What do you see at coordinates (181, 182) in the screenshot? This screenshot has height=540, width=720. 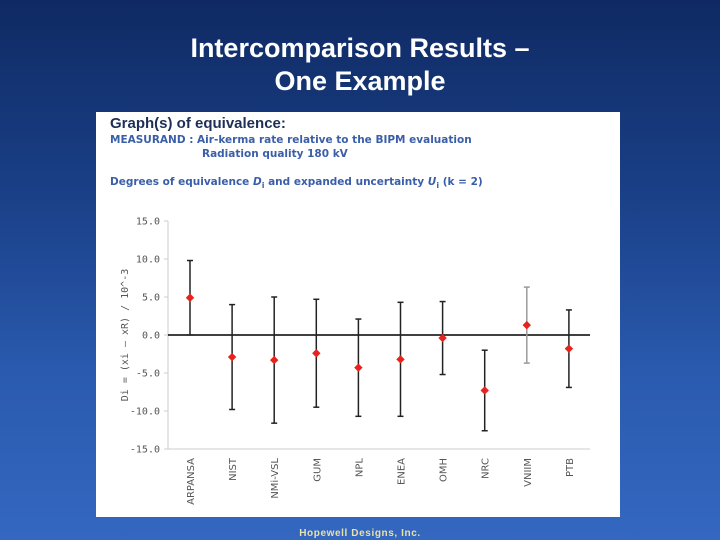 I see `degrees-prefix: Degrees of equivalence` at bounding box center [181, 182].